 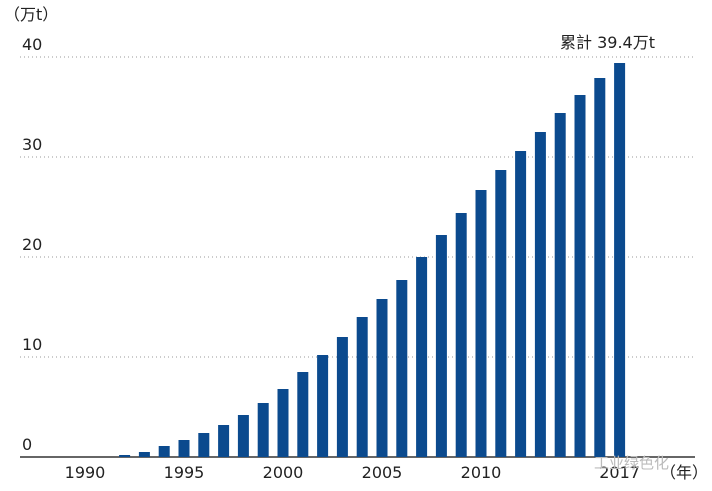 I want to click on x-tick-label: 2010, so click(x=481, y=472).